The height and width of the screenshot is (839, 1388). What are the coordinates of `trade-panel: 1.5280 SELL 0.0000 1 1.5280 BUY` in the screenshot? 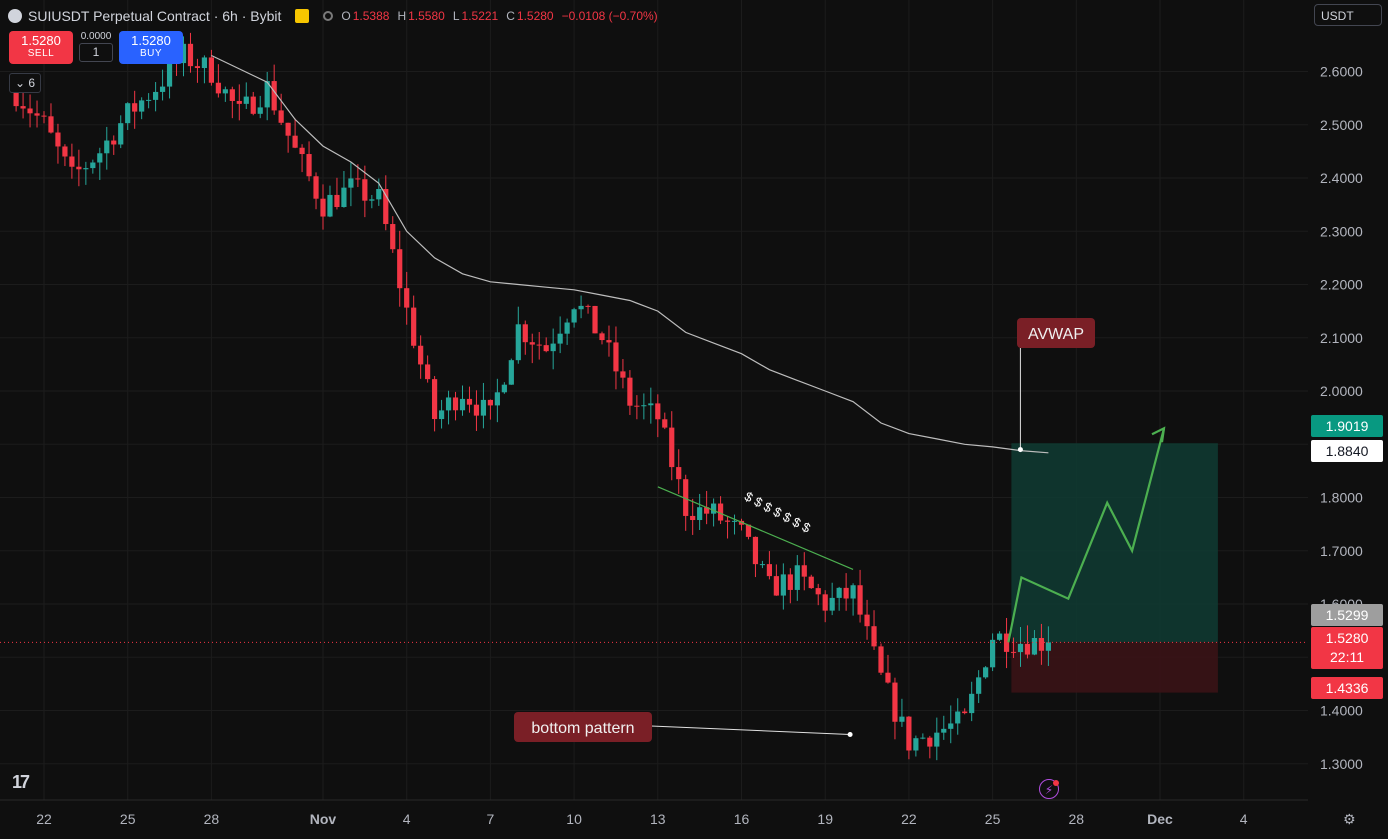 It's located at (96, 47).